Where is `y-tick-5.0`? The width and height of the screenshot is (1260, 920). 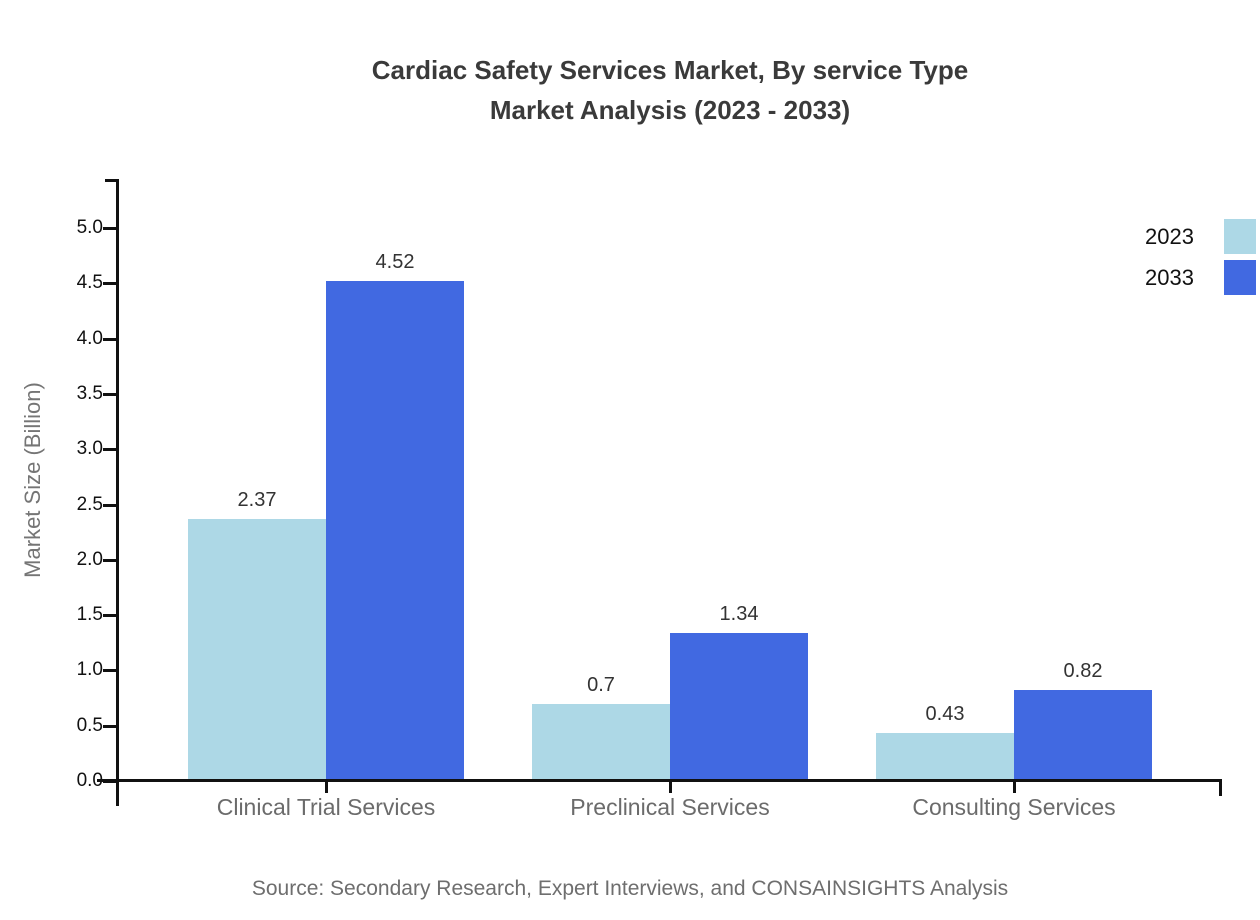
y-tick-5.0 is located at coordinates (110, 228).